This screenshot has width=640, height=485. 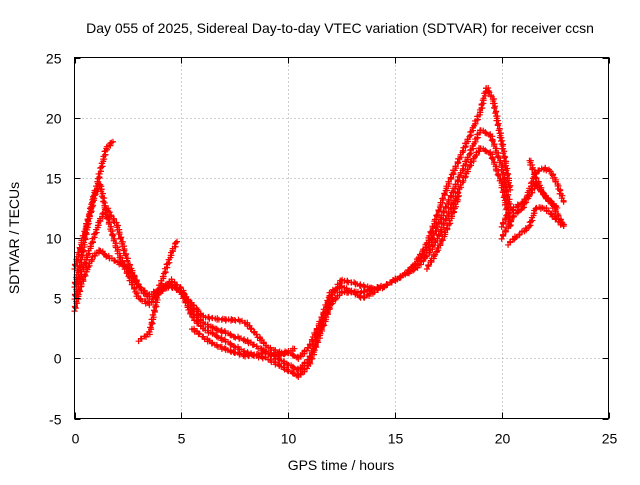 I want to click on x-tick-label: 5, so click(x=182, y=439).